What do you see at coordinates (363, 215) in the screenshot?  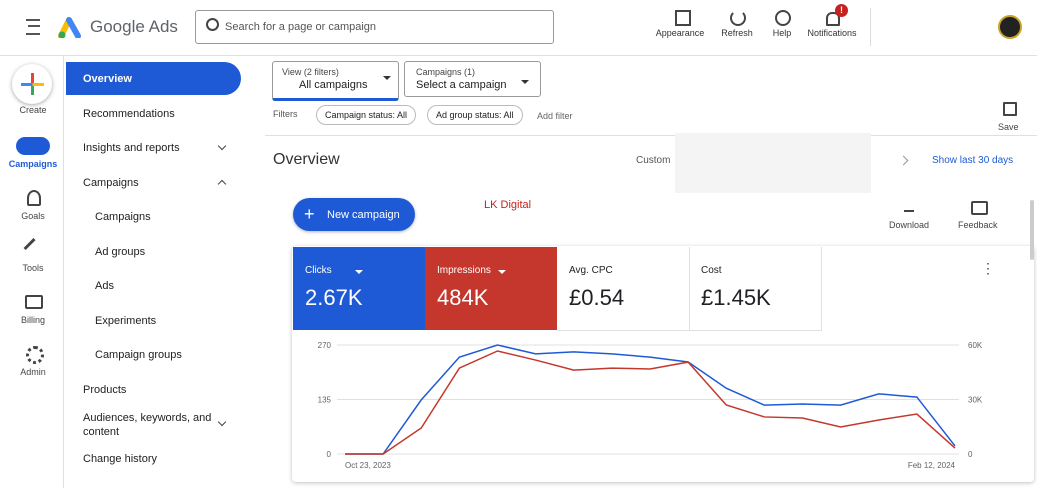 I see `new-campaign-label: New campaign` at bounding box center [363, 215].